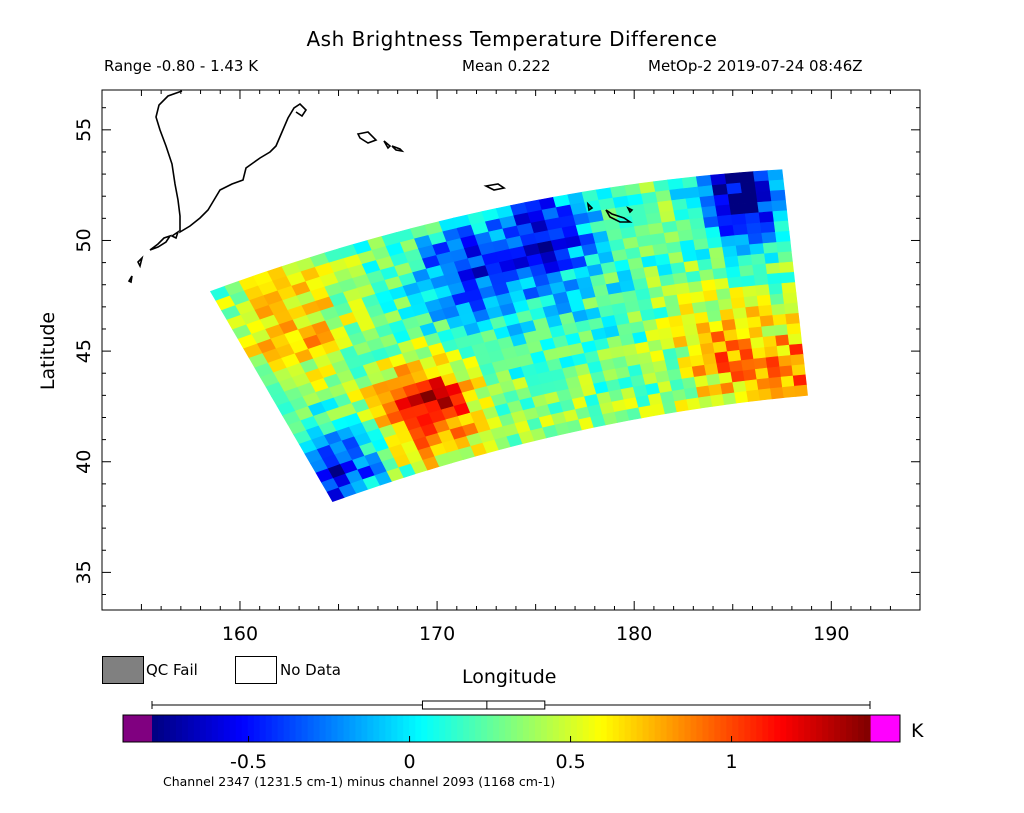 This screenshot has width=1024, height=813. Describe the element at coordinates (437, 634) in the screenshot. I see `x-tick-label: 170` at that location.